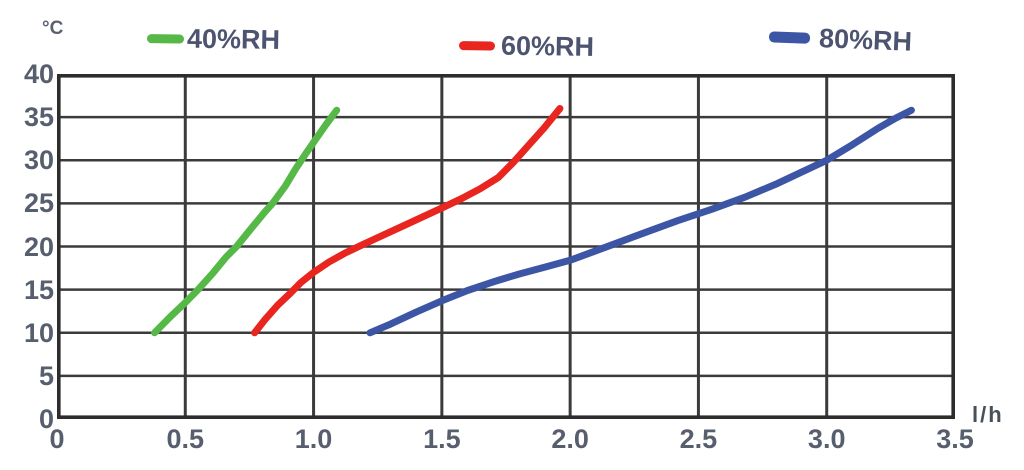  What do you see at coordinates (38, 117) in the screenshot?
I see `y-tick-label: 35` at bounding box center [38, 117].